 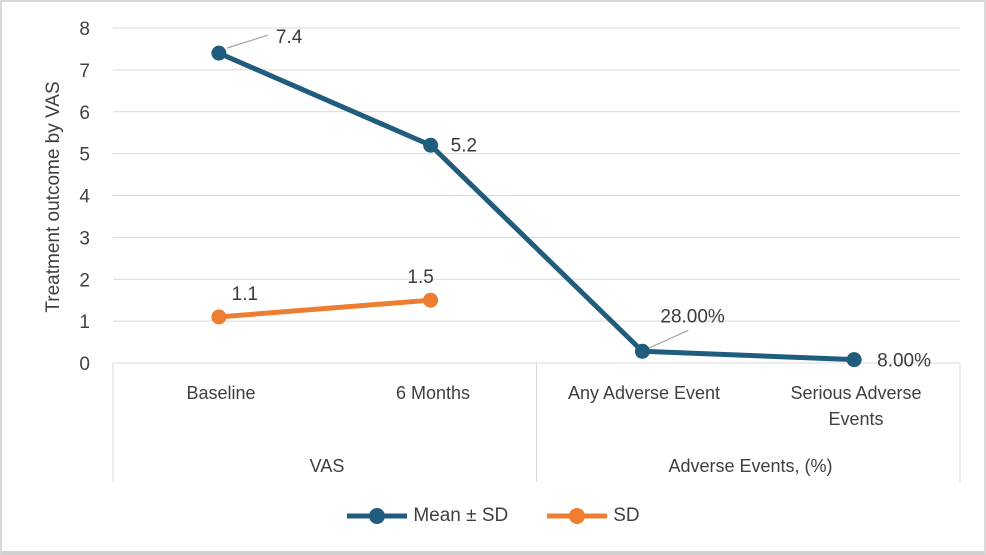 I want to click on y-tick-label: 1, so click(x=84, y=322).